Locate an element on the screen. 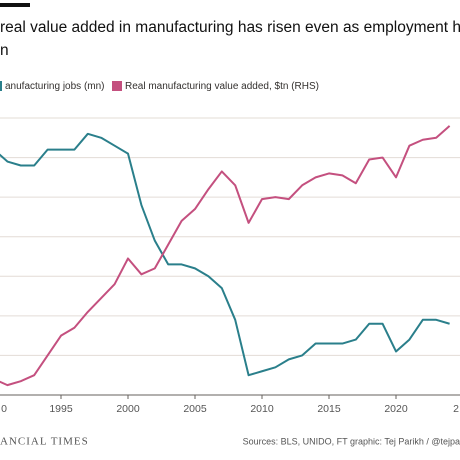  chart-title-line2: n is located at coordinates (4, 50).